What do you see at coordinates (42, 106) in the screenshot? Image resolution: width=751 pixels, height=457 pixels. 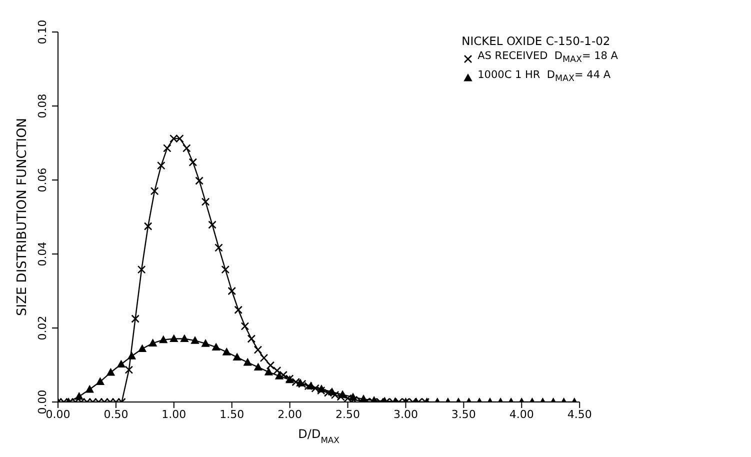 I see `y-tick-label: 0.08` at bounding box center [42, 106].